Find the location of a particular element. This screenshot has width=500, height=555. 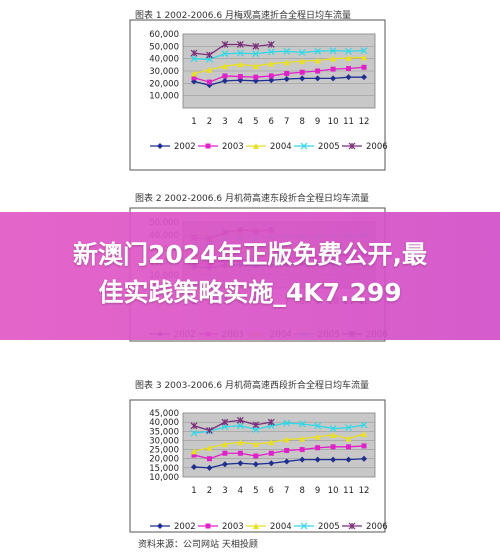

x-tick-label: 12 is located at coordinates (364, 491).